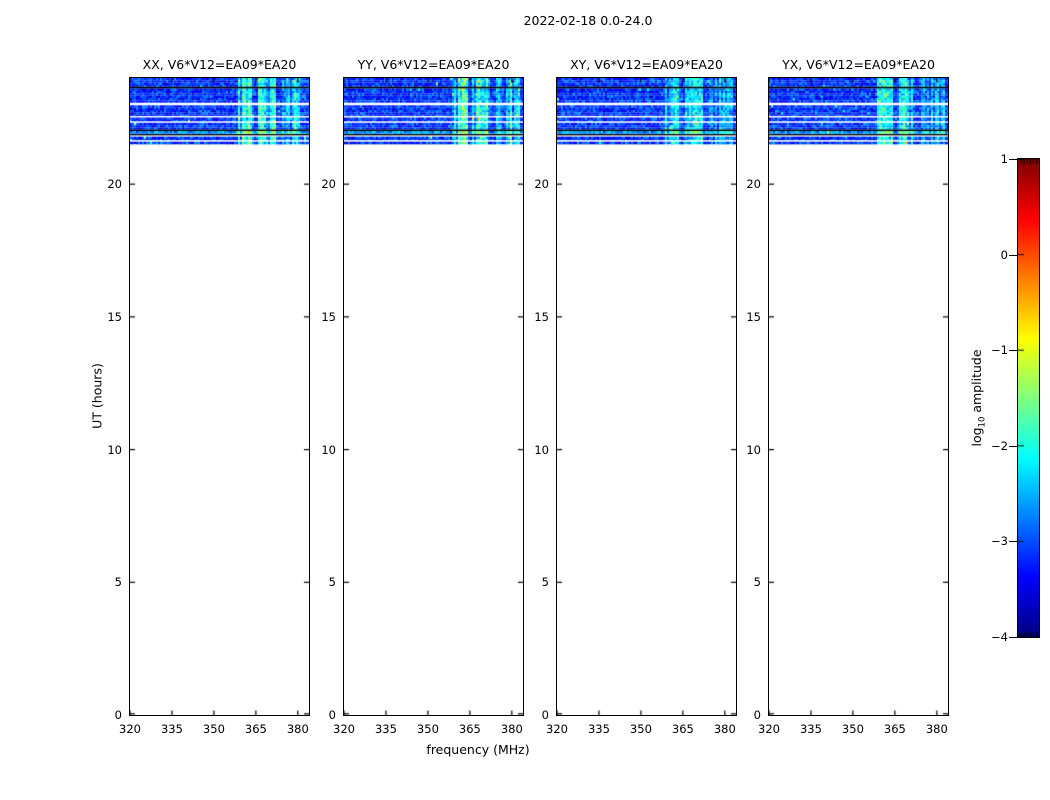 This screenshot has width=1050, height=800. I want to click on spectrogram-panel-yx, so click(858, 396).